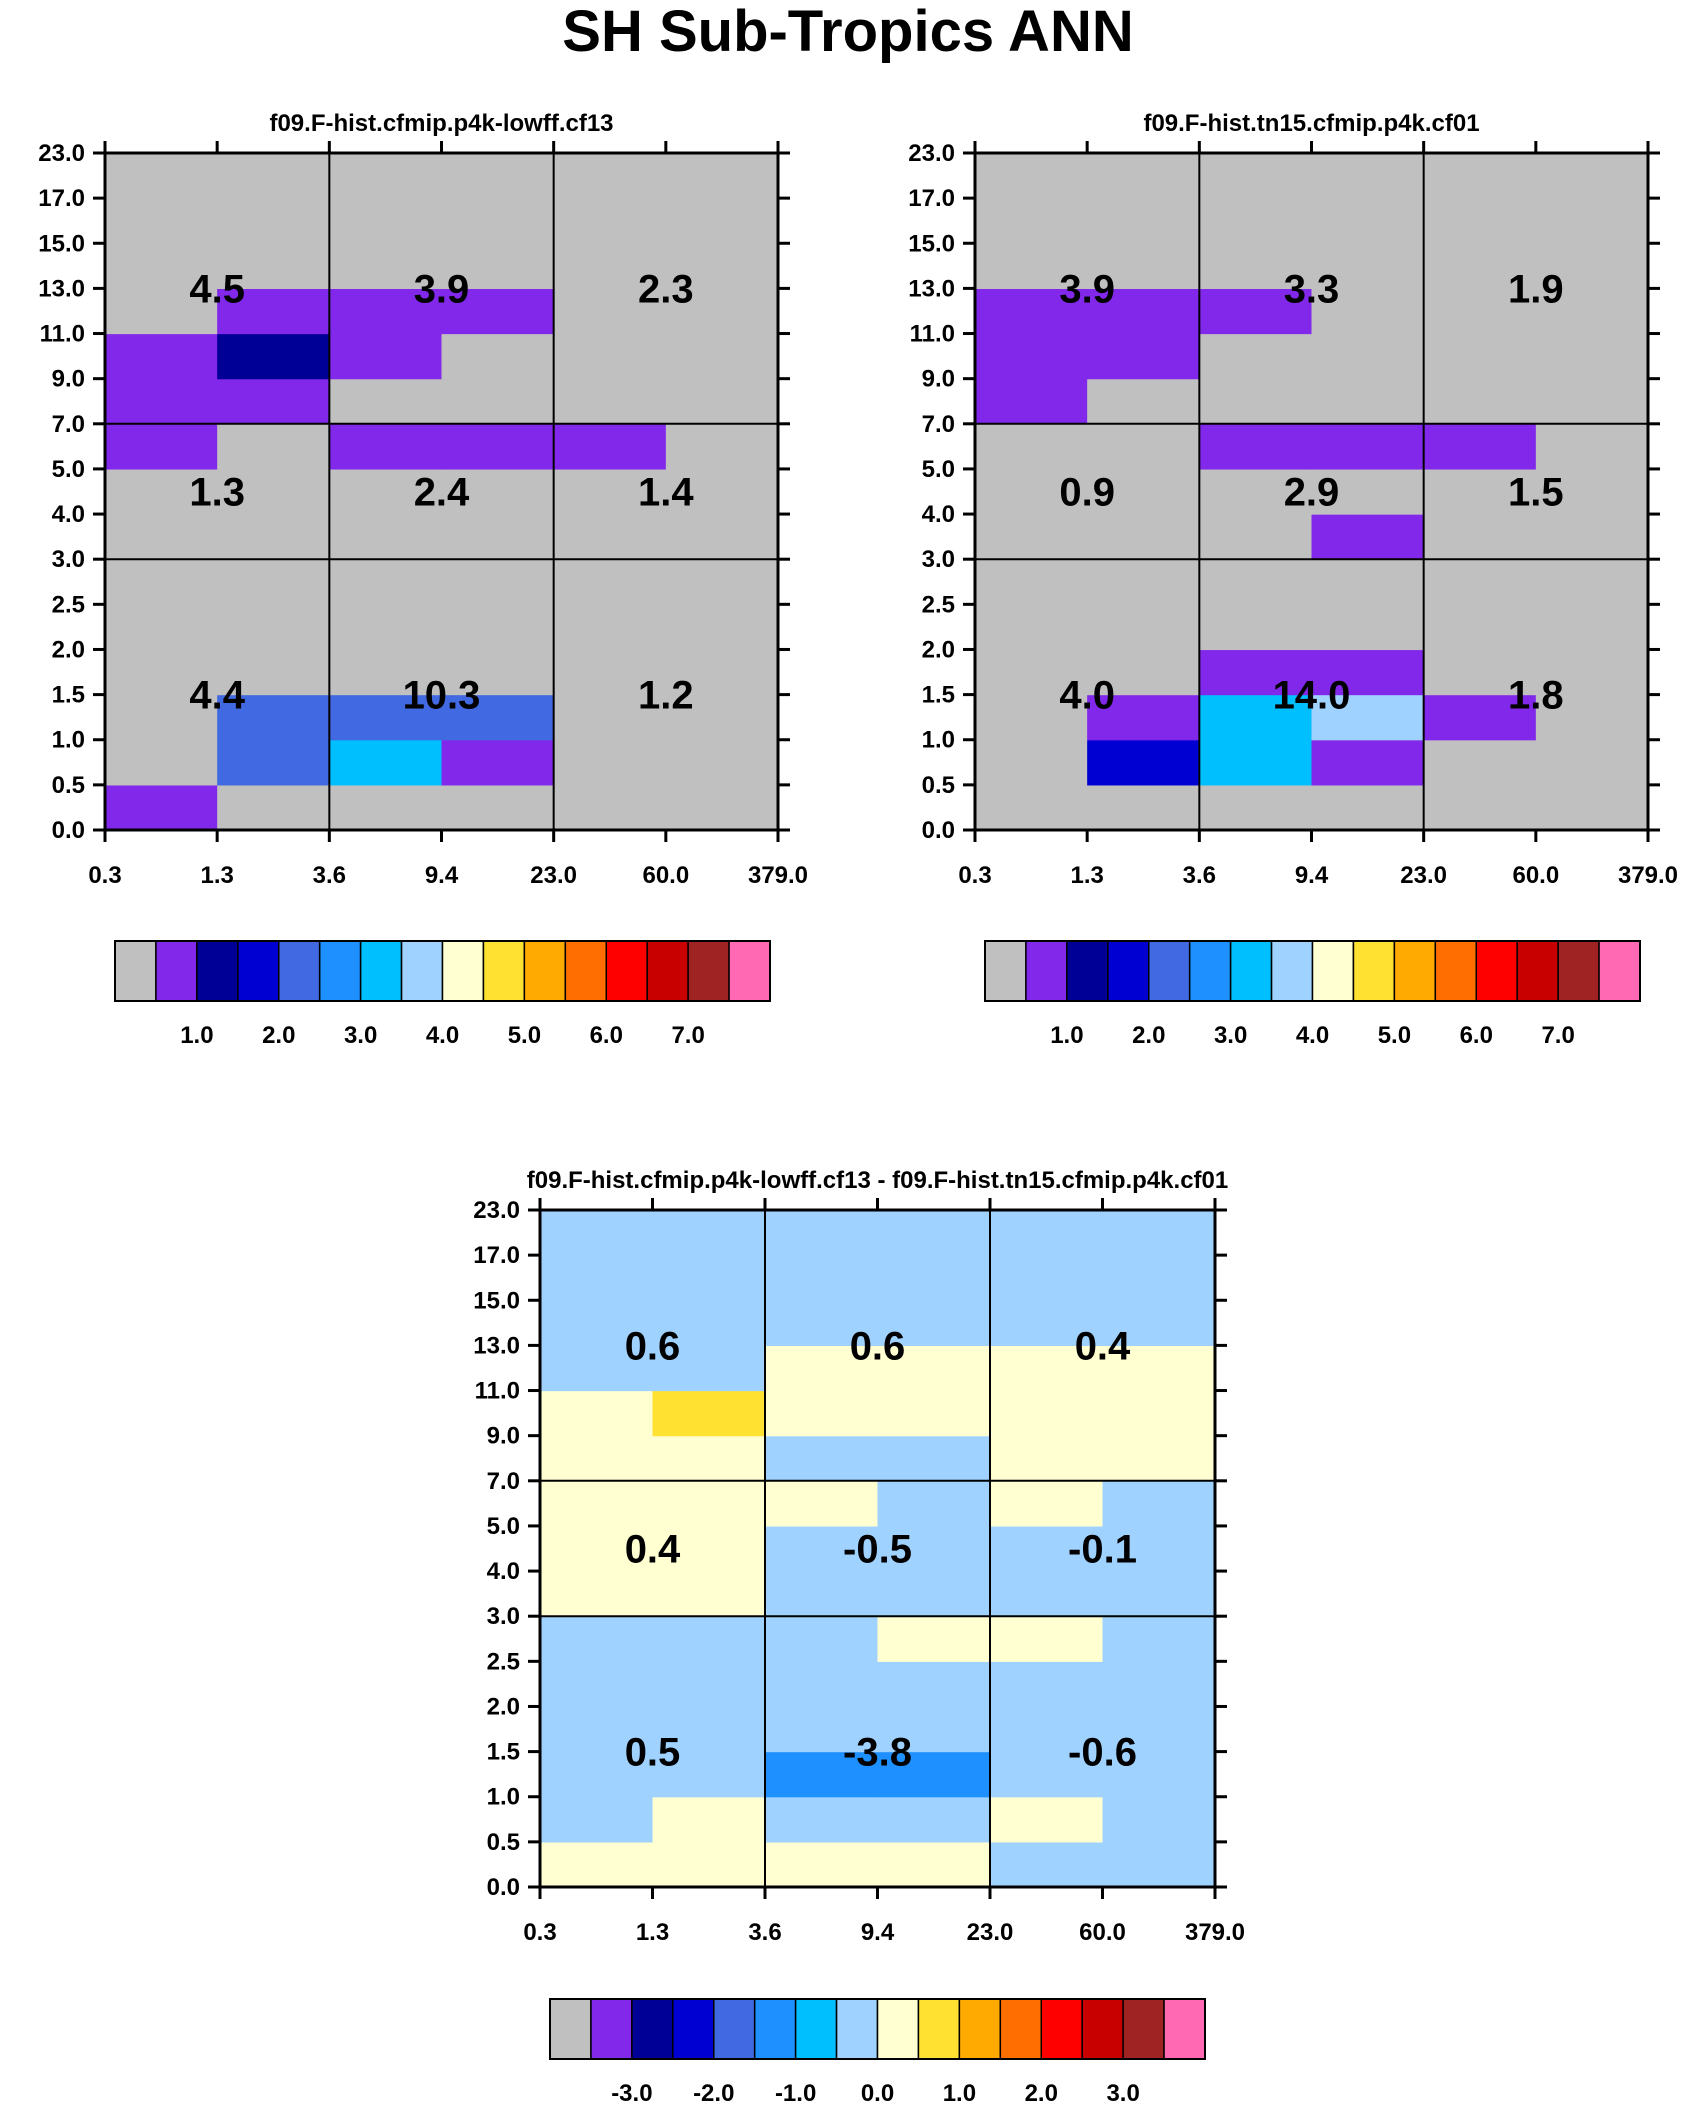 The height and width of the screenshot is (2109, 1696). What do you see at coordinates (503, 1661) in the screenshot?
I see `y-tick-label: 2.5` at bounding box center [503, 1661].